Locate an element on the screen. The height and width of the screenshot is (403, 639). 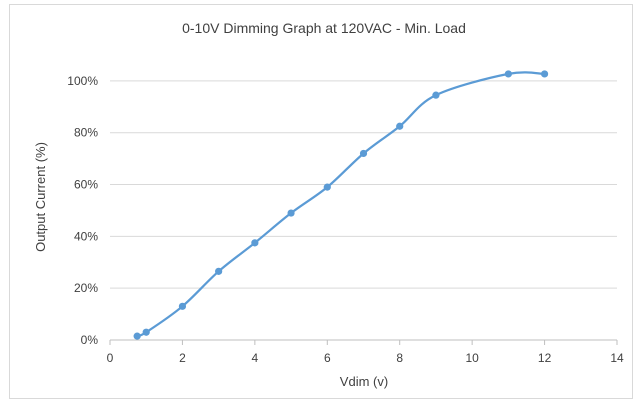
y-tick-label: 20% is located at coordinates (86, 288).